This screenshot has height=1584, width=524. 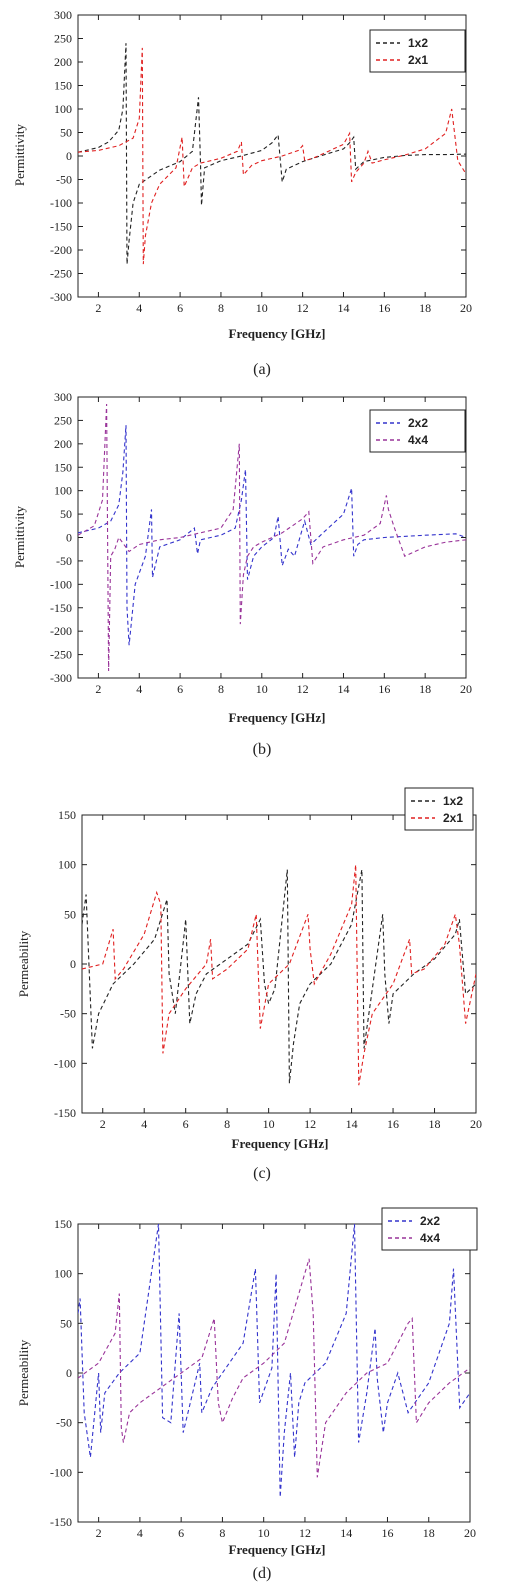 I want to click on panel-caption: (a), so click(x=262, y=369).